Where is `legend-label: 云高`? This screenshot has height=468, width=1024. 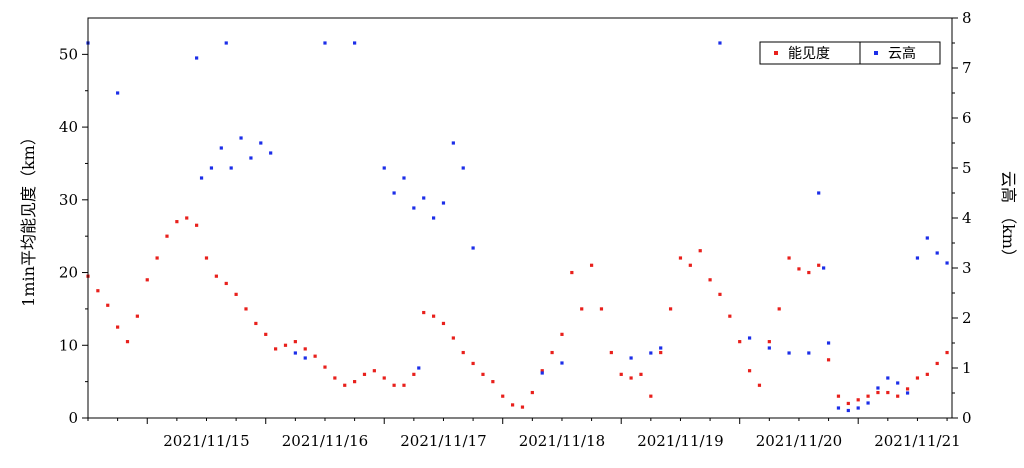
legend-label: 云高 is located at coordinates (902, 53).